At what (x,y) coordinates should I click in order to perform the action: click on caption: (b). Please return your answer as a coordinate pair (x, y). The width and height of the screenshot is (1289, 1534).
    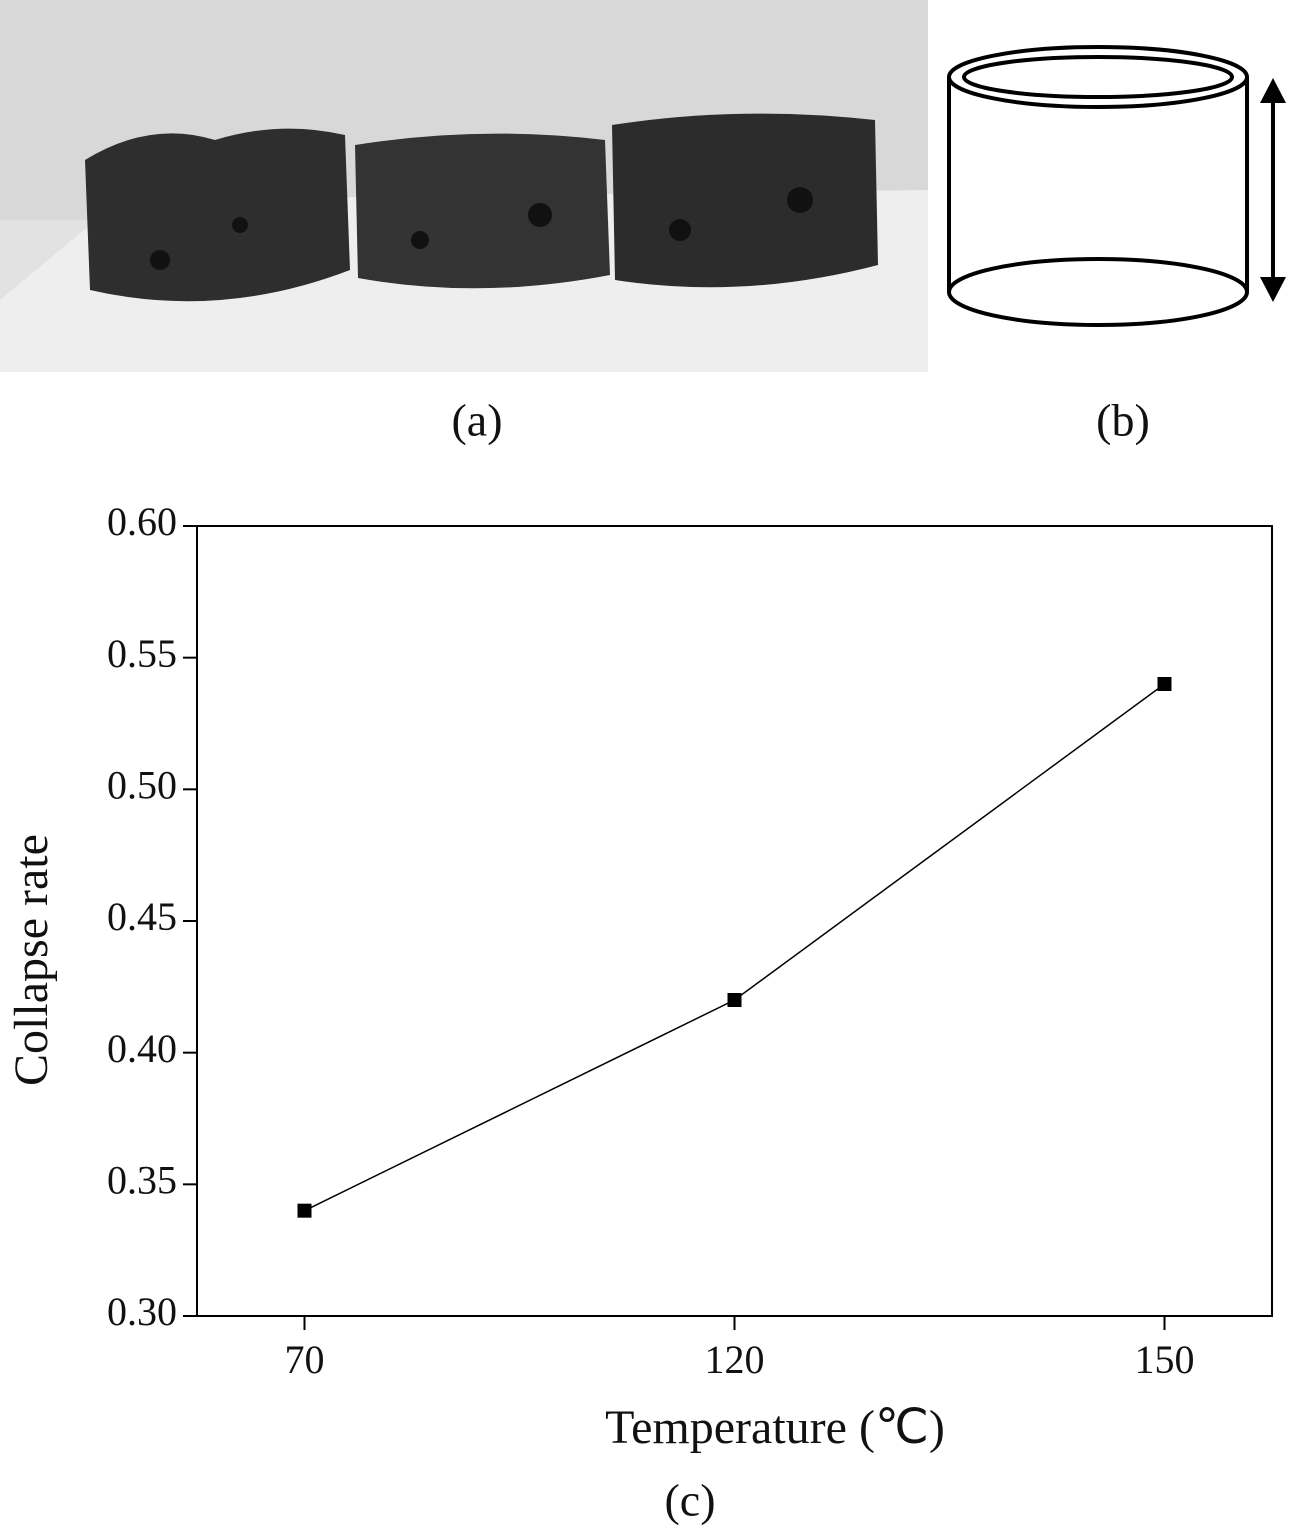
    Looking at the image, I should click on (1123, 420).